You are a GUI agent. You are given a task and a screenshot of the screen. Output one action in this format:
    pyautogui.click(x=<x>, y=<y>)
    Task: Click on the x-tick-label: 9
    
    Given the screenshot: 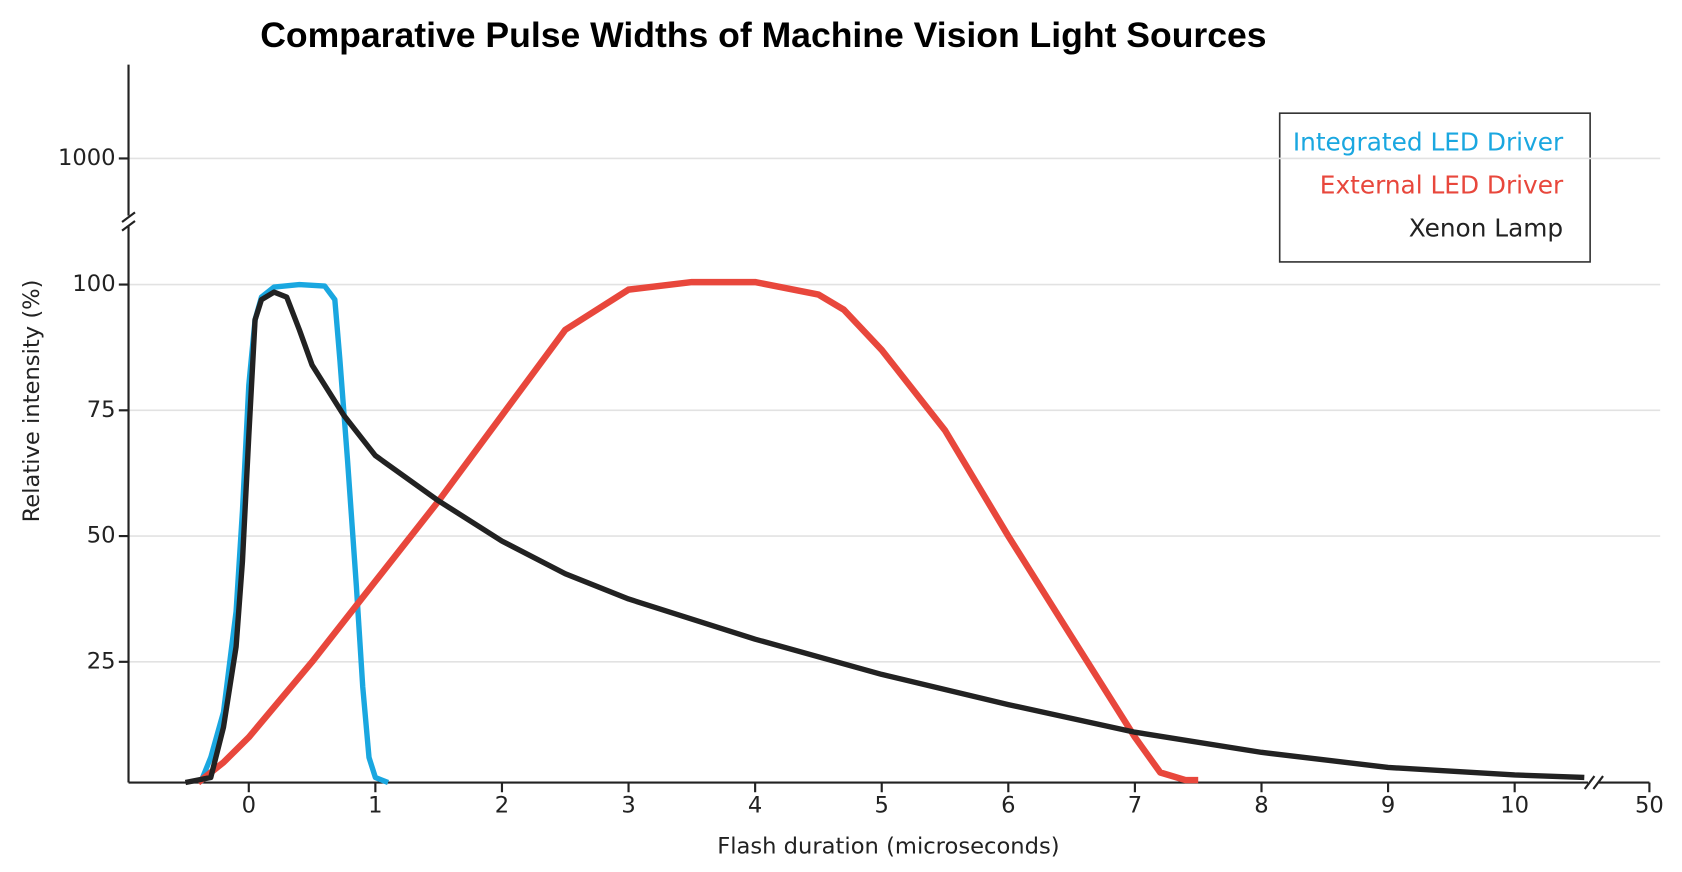 What is the action you would take?
    pyautogui.click(x=1388, y=806)
    